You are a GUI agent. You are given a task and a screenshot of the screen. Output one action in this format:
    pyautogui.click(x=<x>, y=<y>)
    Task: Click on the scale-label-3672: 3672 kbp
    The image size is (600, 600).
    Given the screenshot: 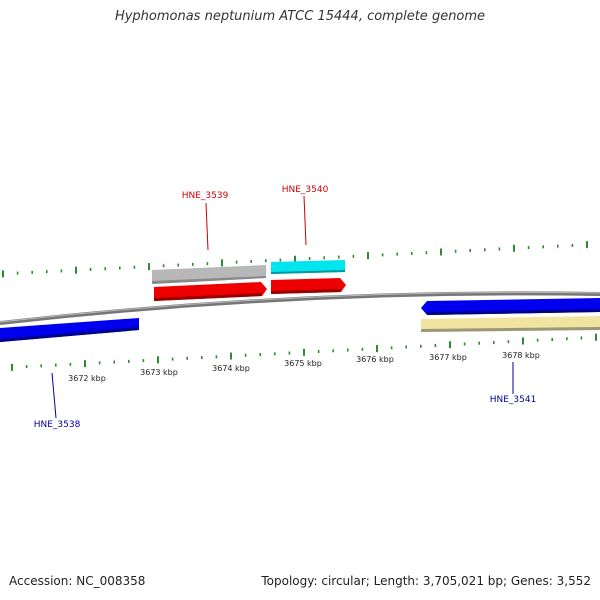 What is the action you would take?
    pyautogui.click(x=87, y=378)
    